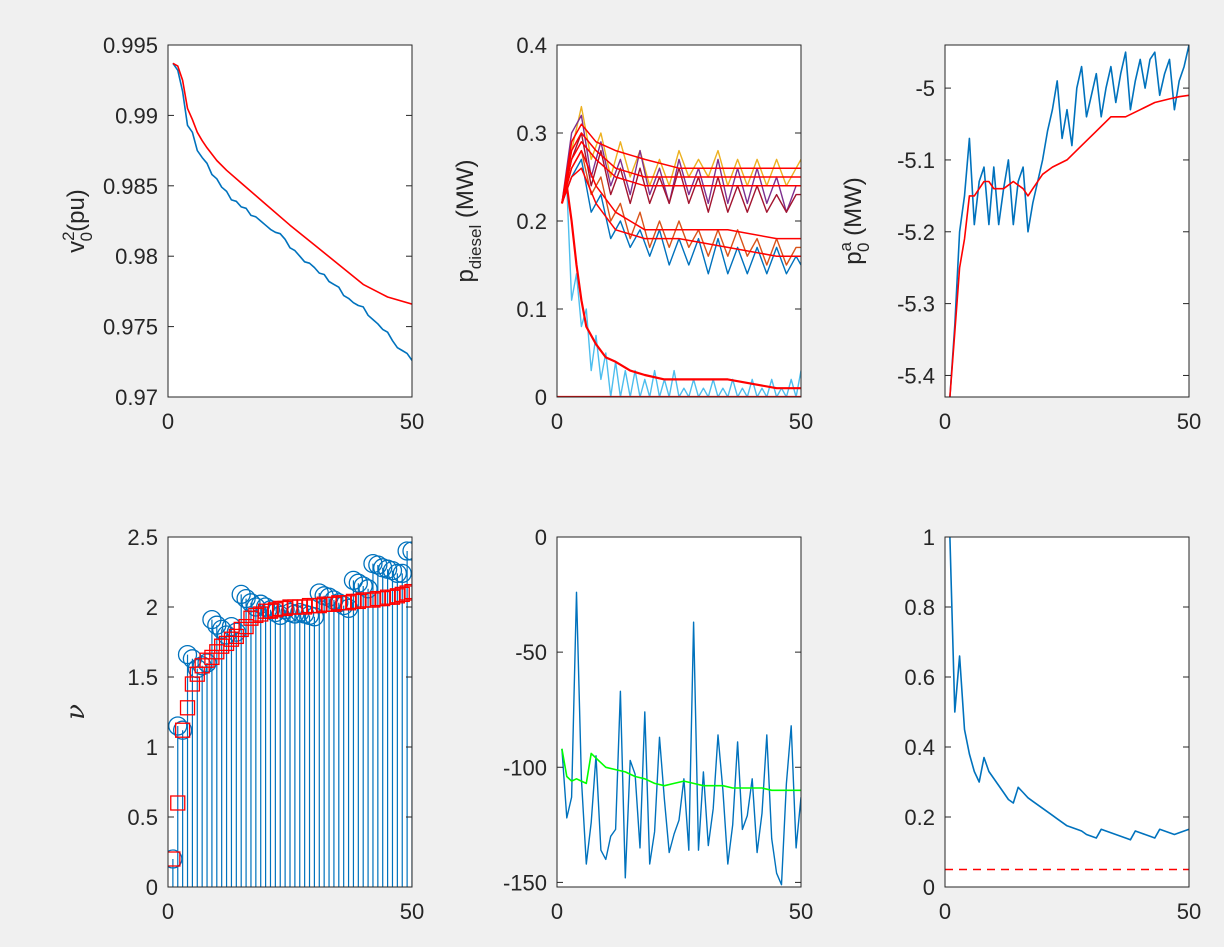  What do you see at coordinates (142, 537) in the screenshot?
I see `y-tick-label: 2.5` at bounding box center [142, 537].